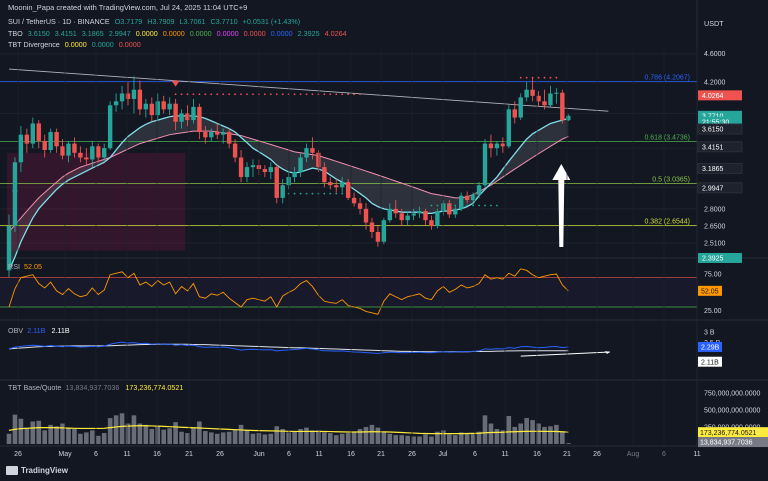  What do you see at coordinates (36, 330) in the screenshot?
I see `obv-value: 2.11B` at bounding box center [36, 330].